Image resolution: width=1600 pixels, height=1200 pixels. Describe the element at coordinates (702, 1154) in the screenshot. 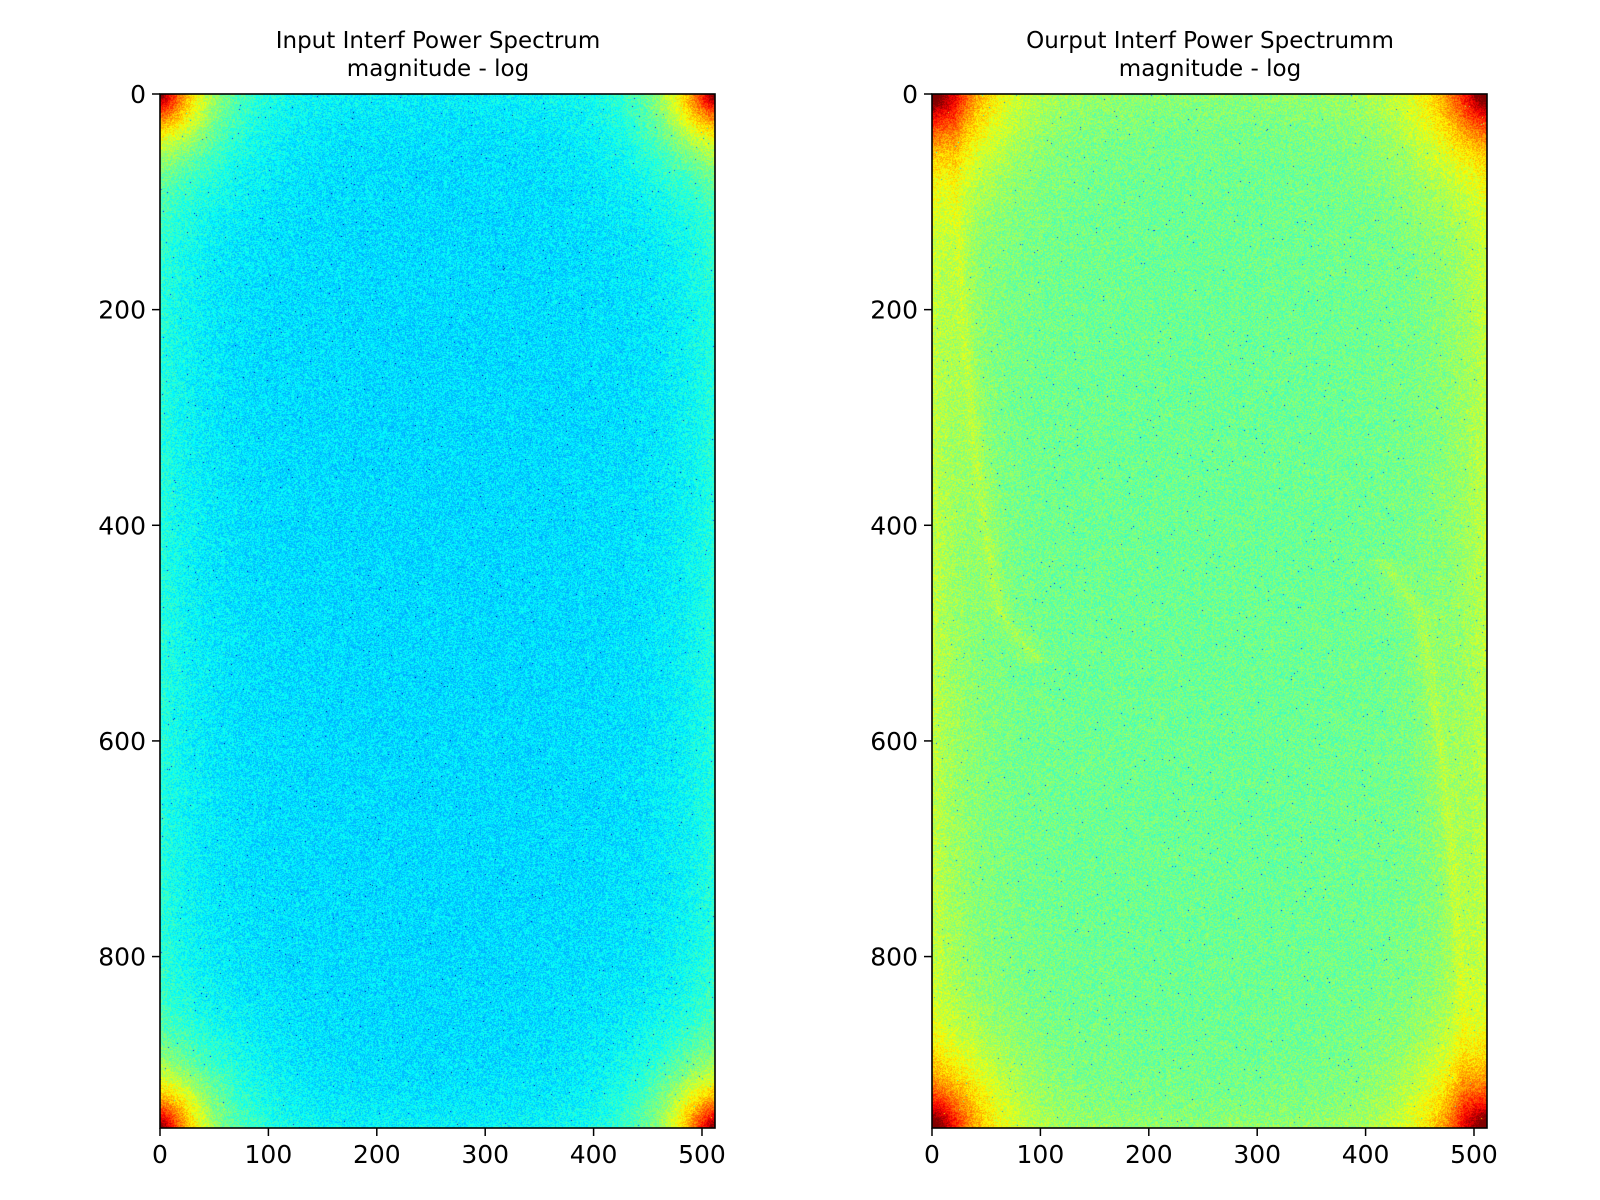

I see `left-xtick-label: 500` at that location.